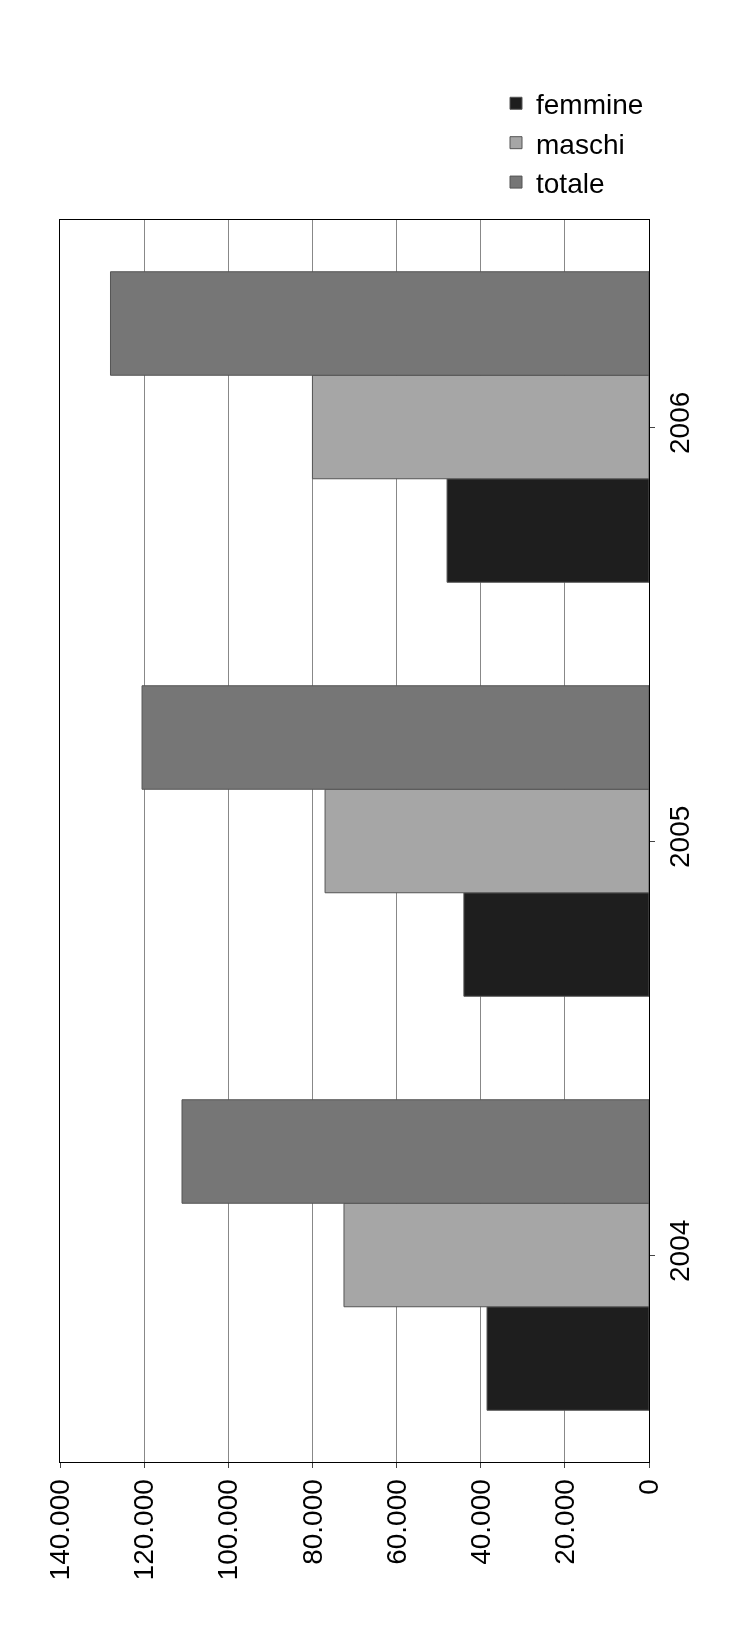  Describe the element at coordinates (480, 1522) in the screenshot. I see `x-tick-label: 40.000` at that location.